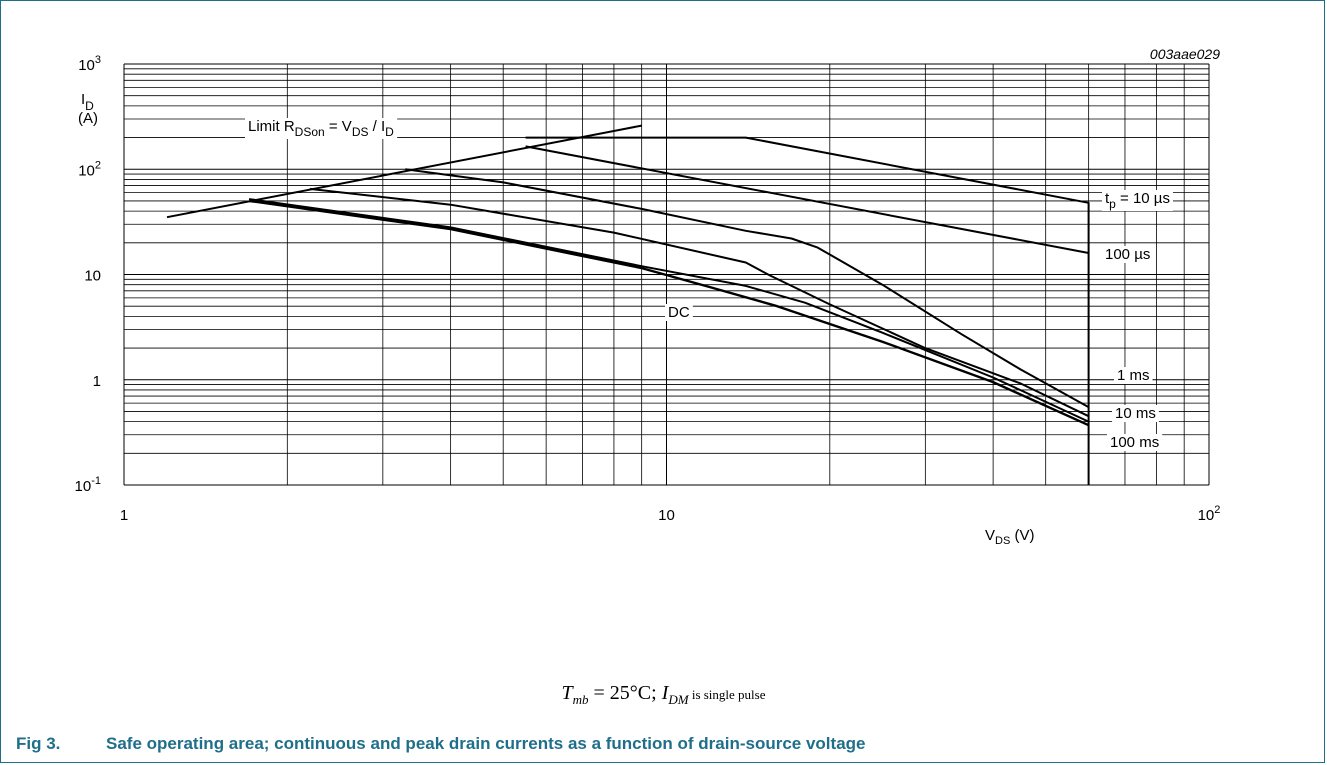  What do you see at coordinates (88, 118) in the screenshot?
I see `y-axis-unit: (A)` at bounding box center [88, 118].